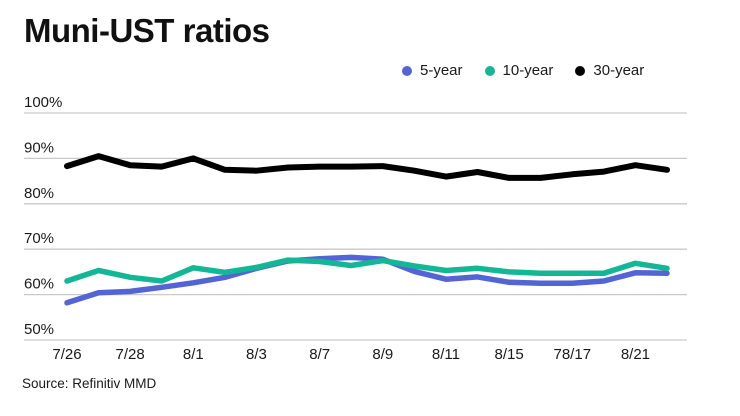 This screenshot has width=740, height=416. I want to click on x-tick-label-8/3: 8/3, so click(256, 354).